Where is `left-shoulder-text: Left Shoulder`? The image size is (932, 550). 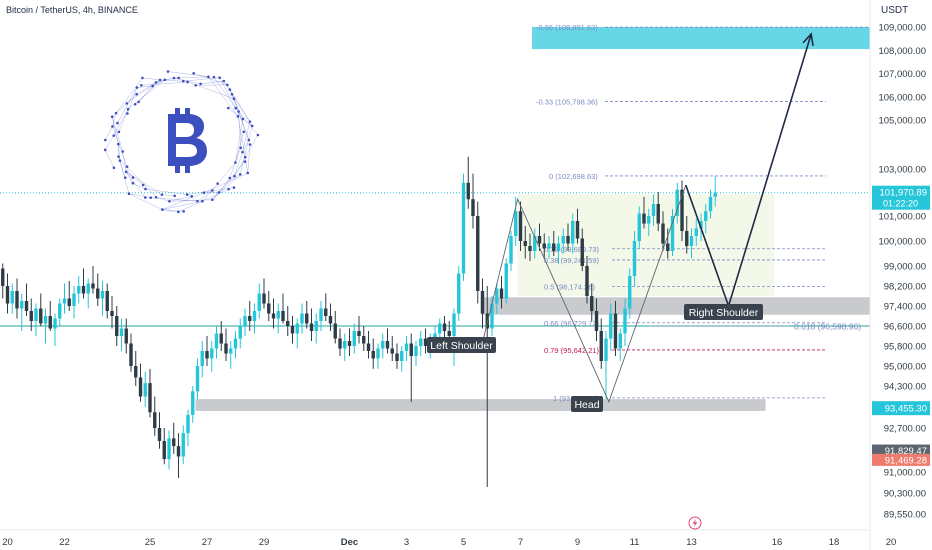 left-shoulder-text: Left Shoulder is located at coordinates (461, 346).